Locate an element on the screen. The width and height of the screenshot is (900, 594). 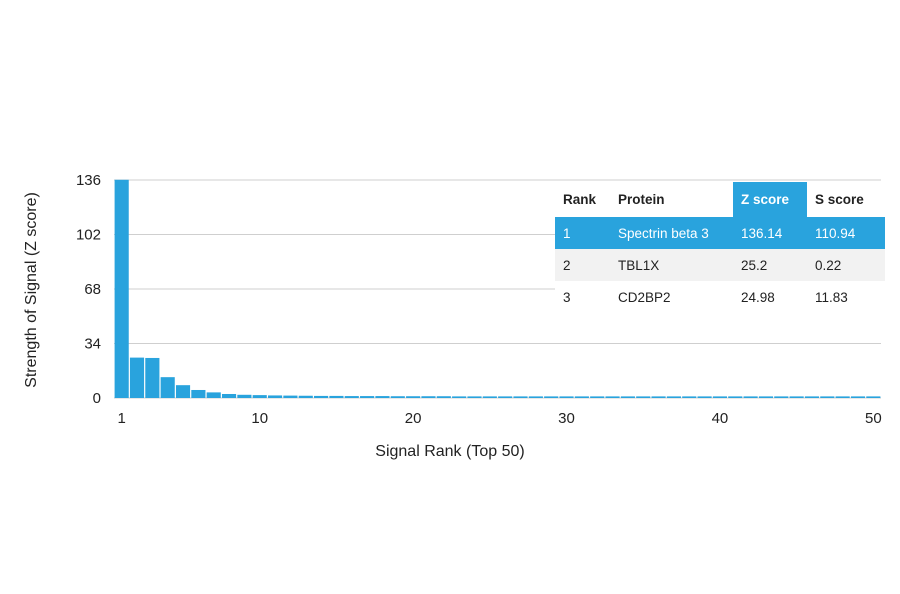
y-tick-label: 34 is located at coordinates (92, 344).